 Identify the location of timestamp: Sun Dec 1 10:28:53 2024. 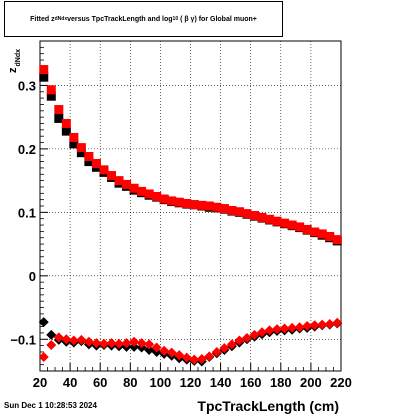
(50, 405).